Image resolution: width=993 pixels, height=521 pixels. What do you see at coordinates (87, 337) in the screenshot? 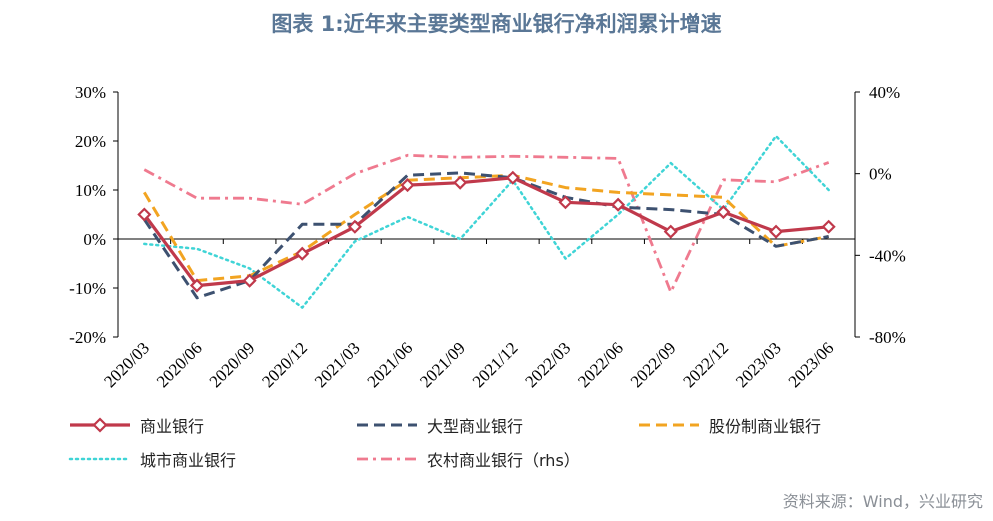
I see `left-axis-tick-label: -20%` at bounding box center [87, 337].